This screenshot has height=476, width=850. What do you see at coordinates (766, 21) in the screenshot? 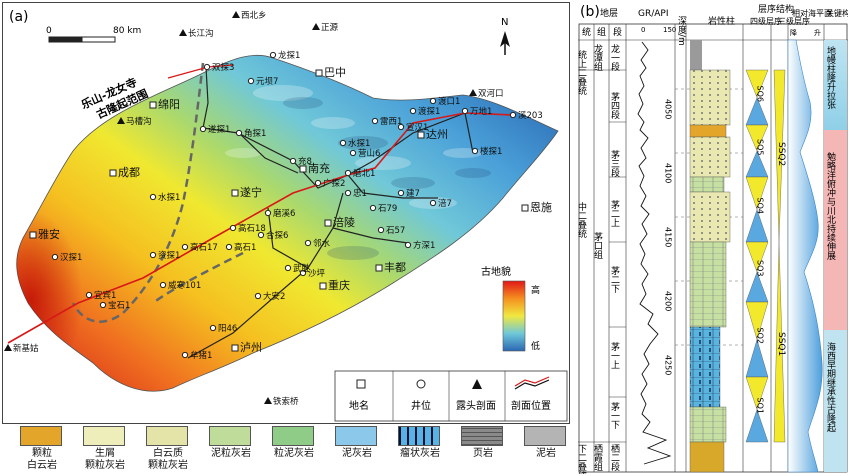
I see `svg-text: 四级层序` at bounding box center [766, 21].